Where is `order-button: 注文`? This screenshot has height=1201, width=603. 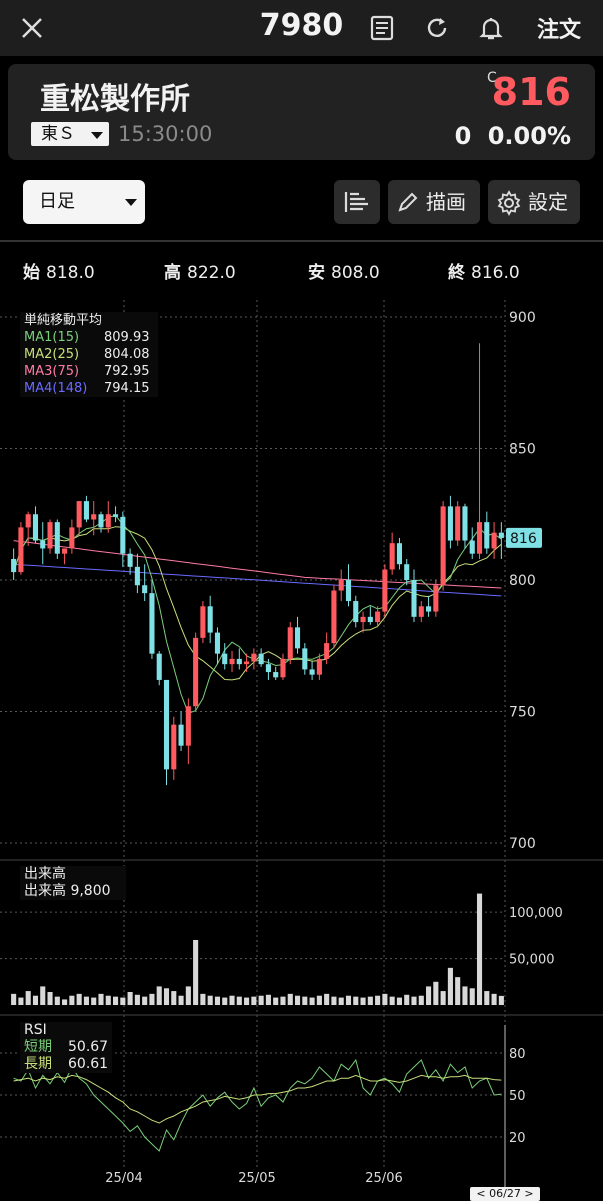
order-button: 注文 is located at coordinates (558, 30).